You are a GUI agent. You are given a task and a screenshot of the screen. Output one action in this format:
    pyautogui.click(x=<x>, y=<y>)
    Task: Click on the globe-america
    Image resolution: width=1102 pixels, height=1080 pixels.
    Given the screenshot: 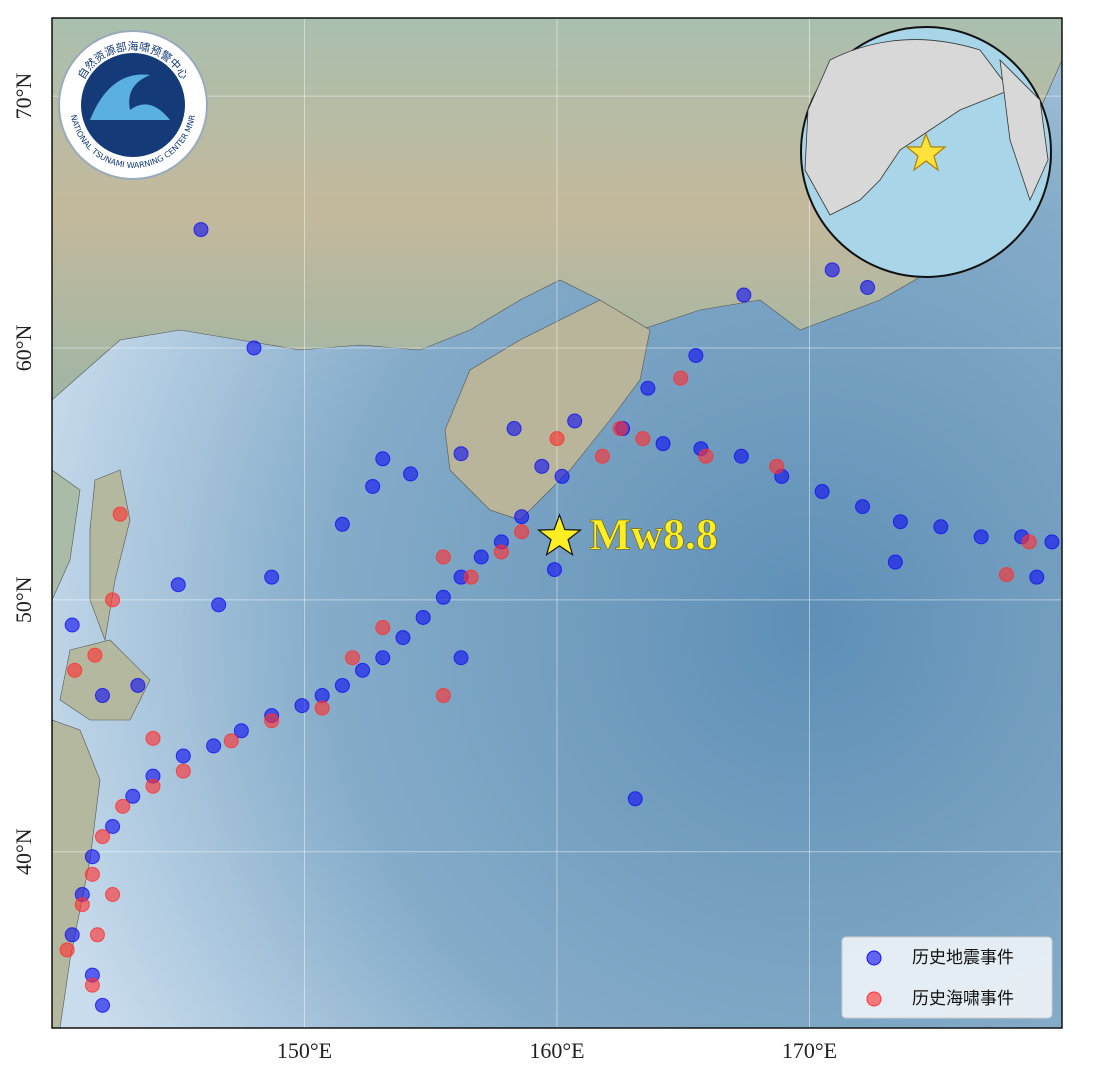 What is the action you would take?
    pyautogui.click(x=1024, y=130)
    